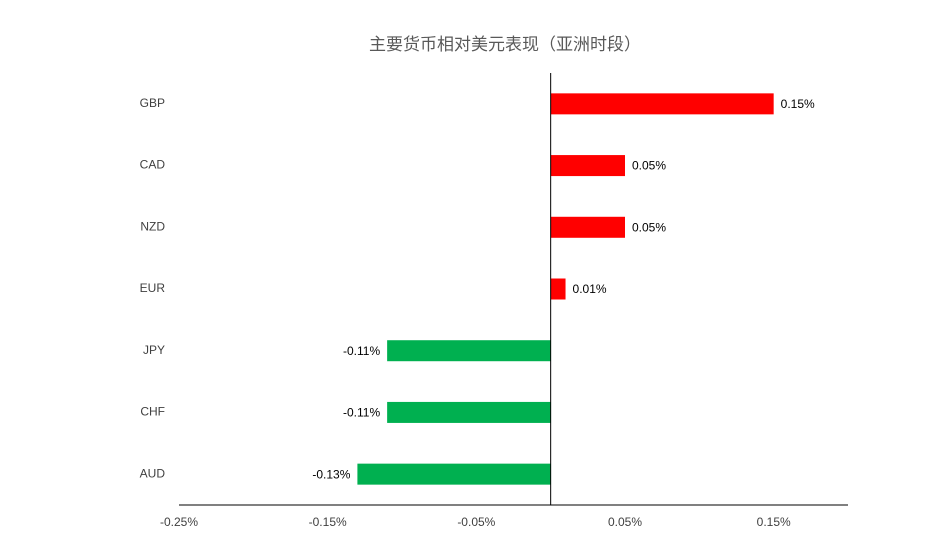 The height and width of the screenshot is (544, 938). Describe the element at coordinates (476, 522) in the screenshot. I see `x-tick-label: -0.05%` at that location.